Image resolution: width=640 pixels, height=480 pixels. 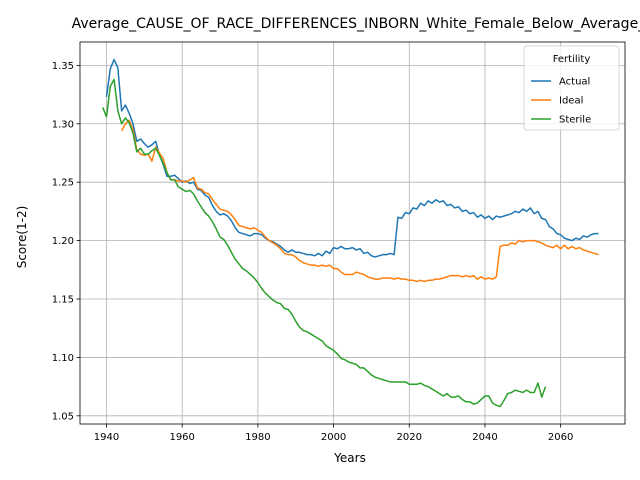 I want to click on legend-label-actual: Actual, so click(x=574, y=82).